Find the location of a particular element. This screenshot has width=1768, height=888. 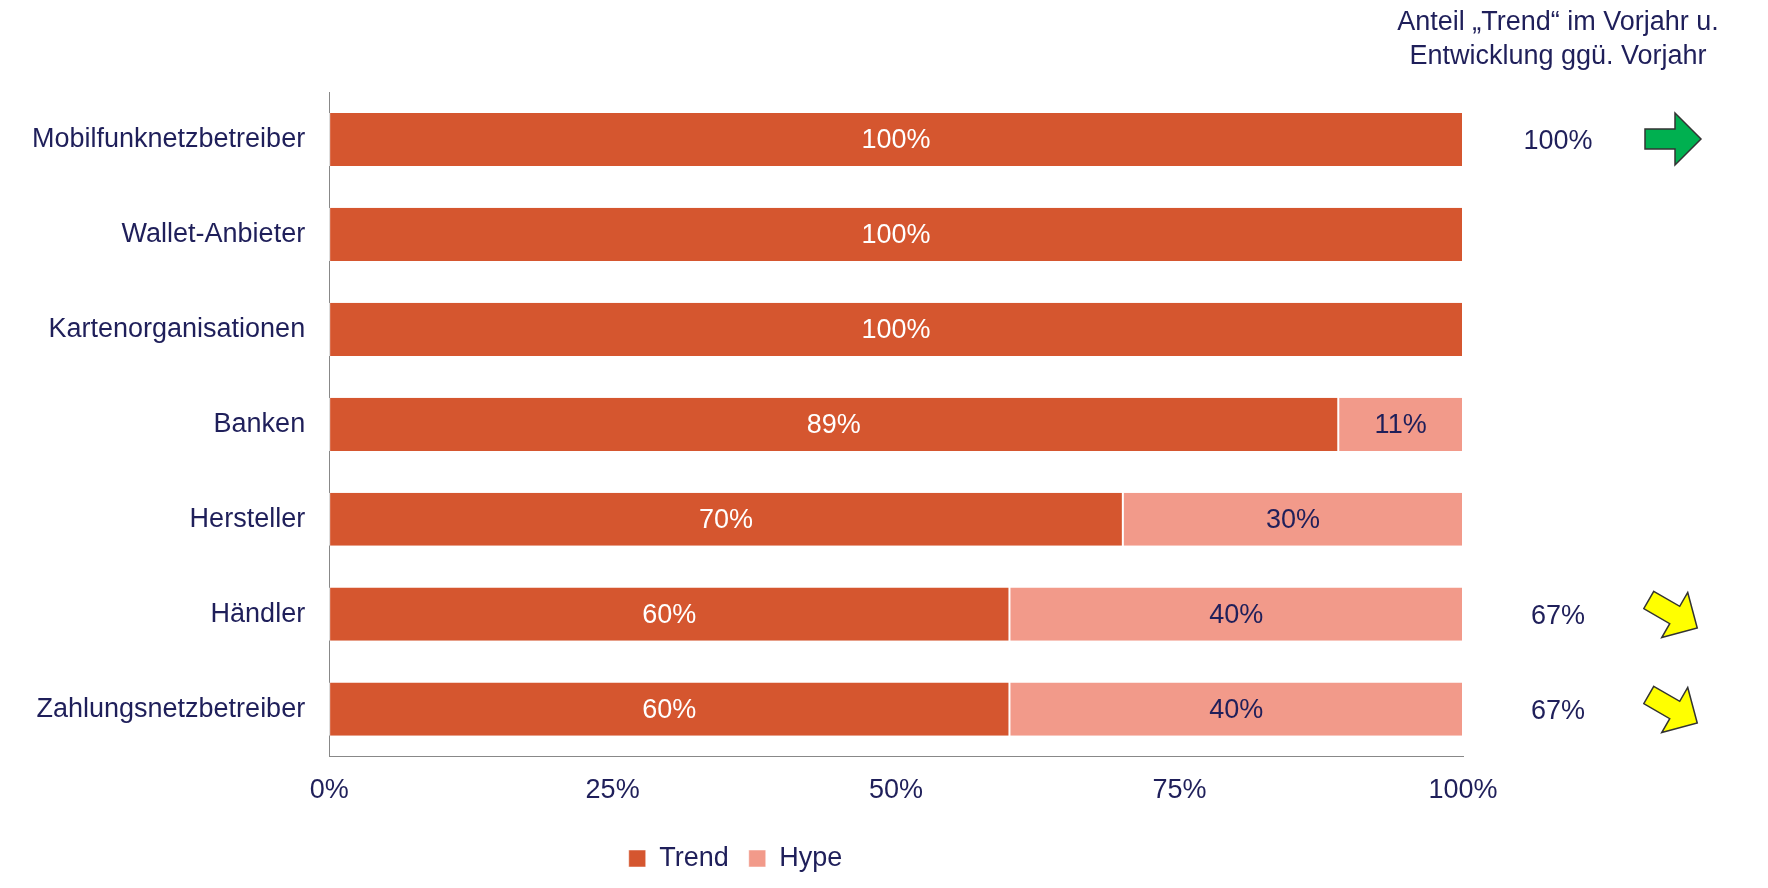

x-tick-label: 50% is located at coordinates (896, 789).